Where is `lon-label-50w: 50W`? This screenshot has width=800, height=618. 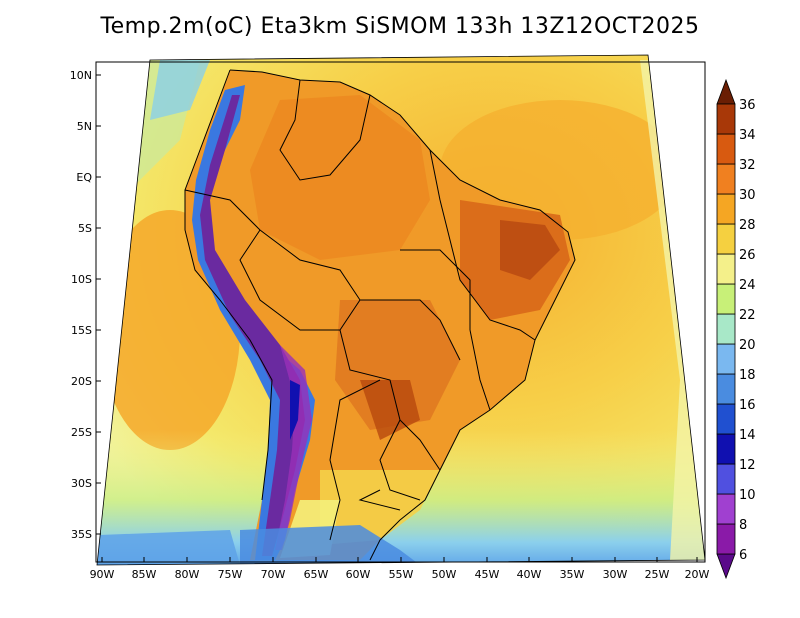
lon-label-50w: 50W is located at coordinates (444, 574).